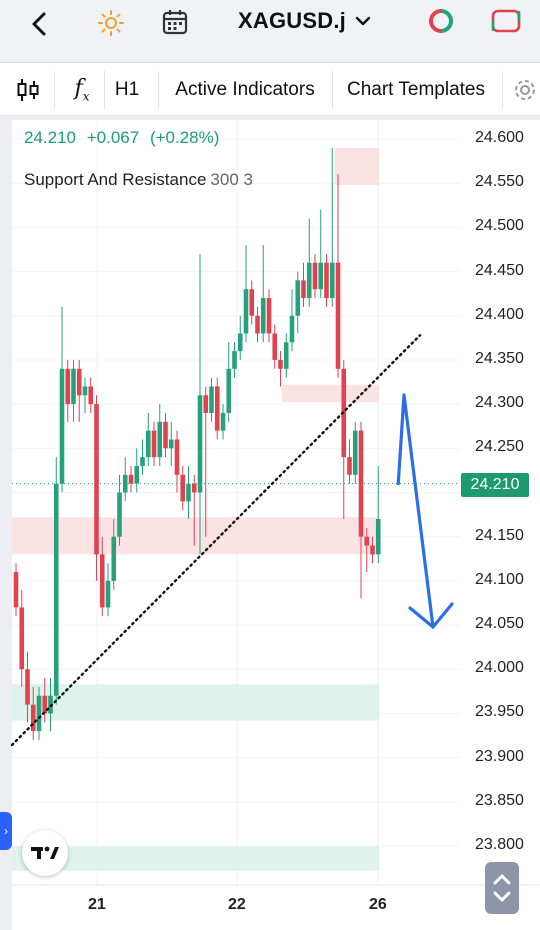  I want to click on price-legend: 24.210 +0.067 (+0.28%), so click(124, 138).